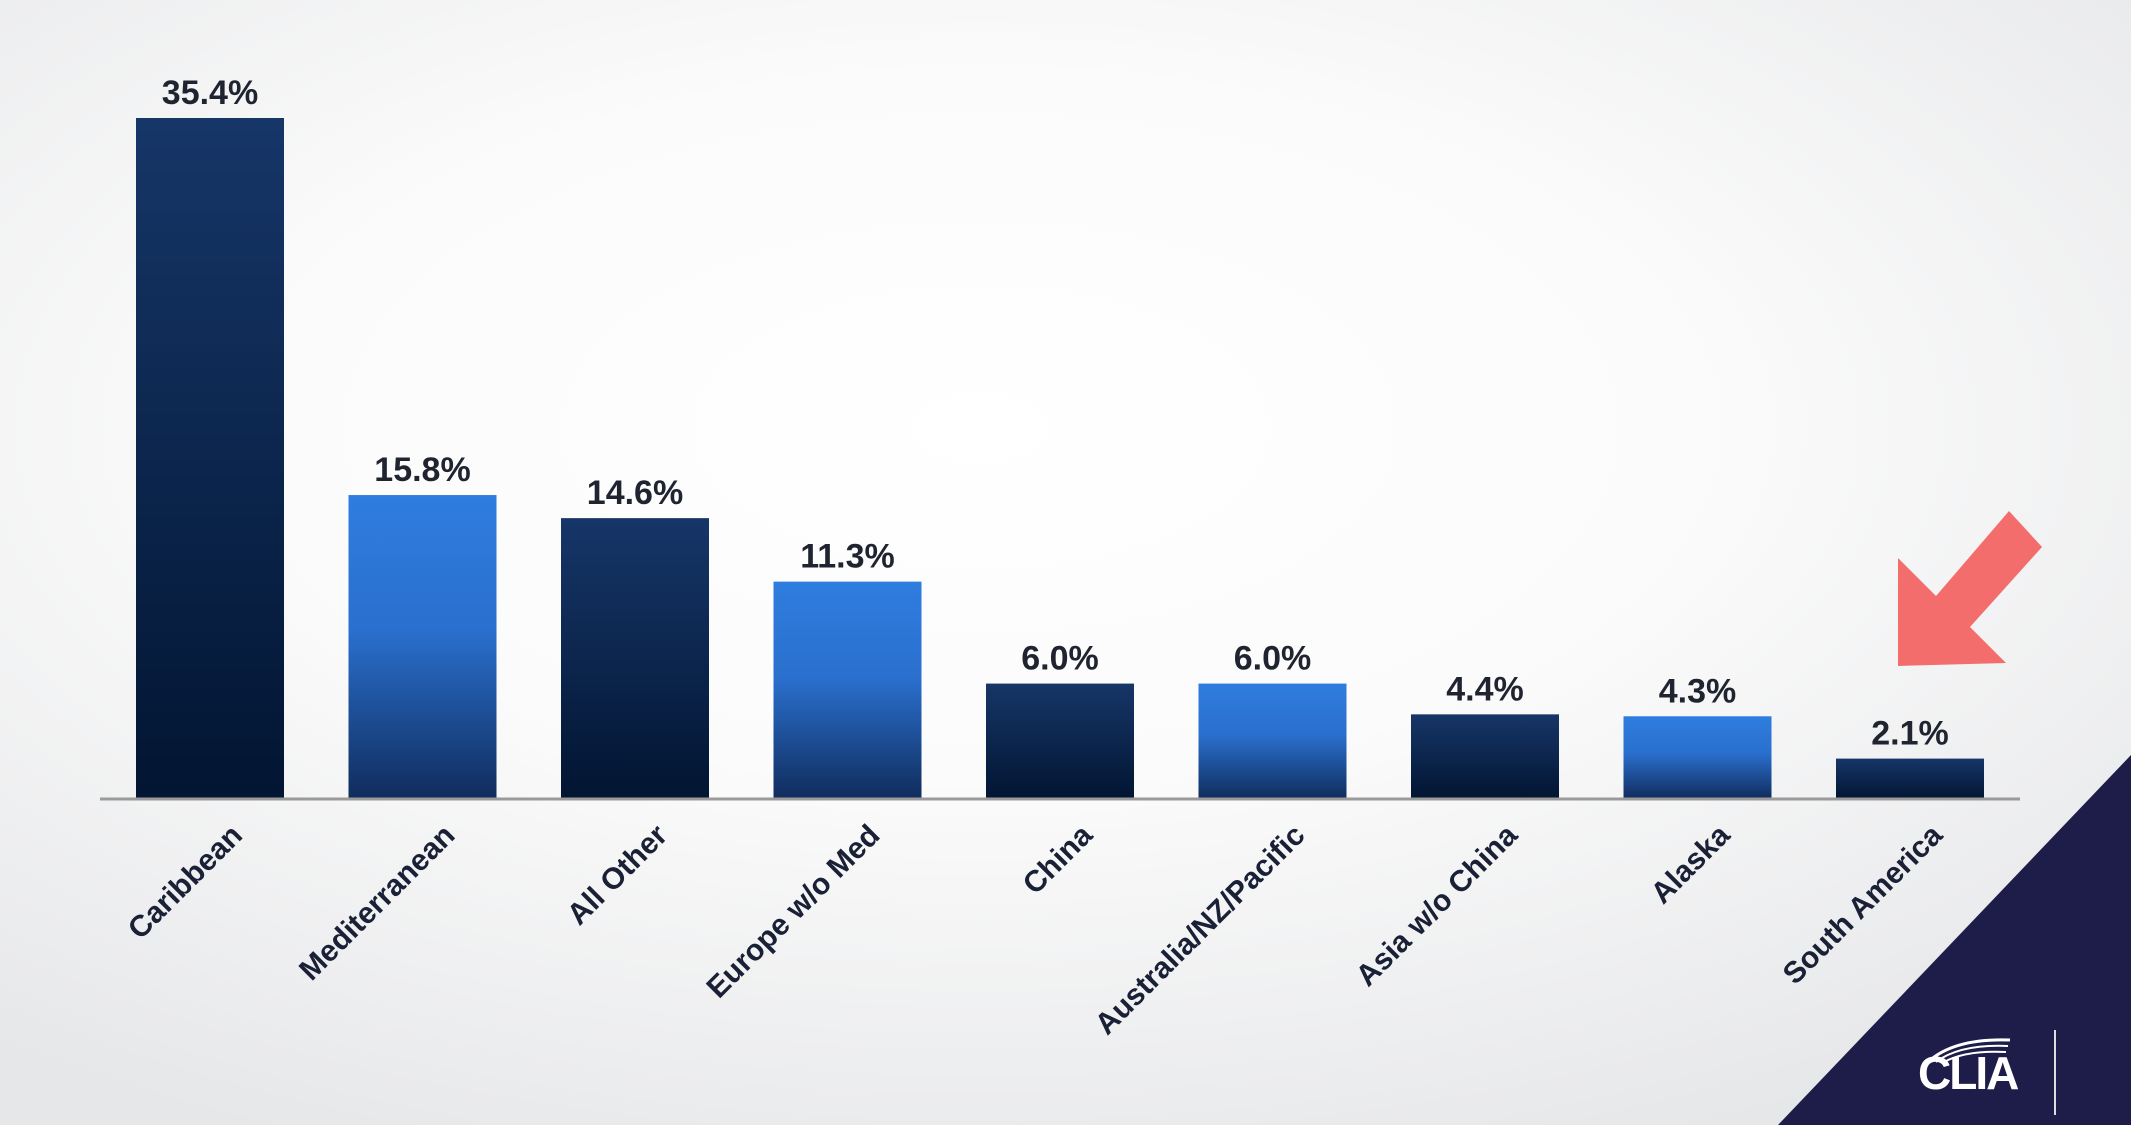  Describe the element at coordinates (1060, 741) in the screenshot. I see `bar-china` at that location.